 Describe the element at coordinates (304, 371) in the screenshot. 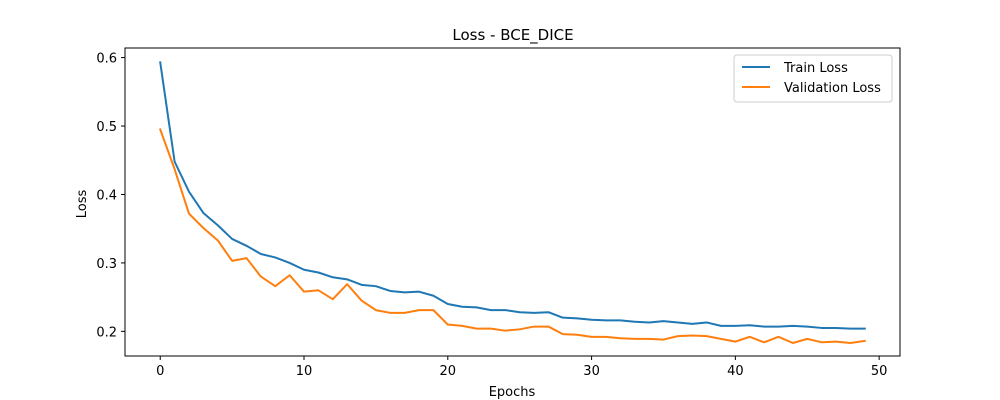

I see `x-tick-label: 10` at that location.